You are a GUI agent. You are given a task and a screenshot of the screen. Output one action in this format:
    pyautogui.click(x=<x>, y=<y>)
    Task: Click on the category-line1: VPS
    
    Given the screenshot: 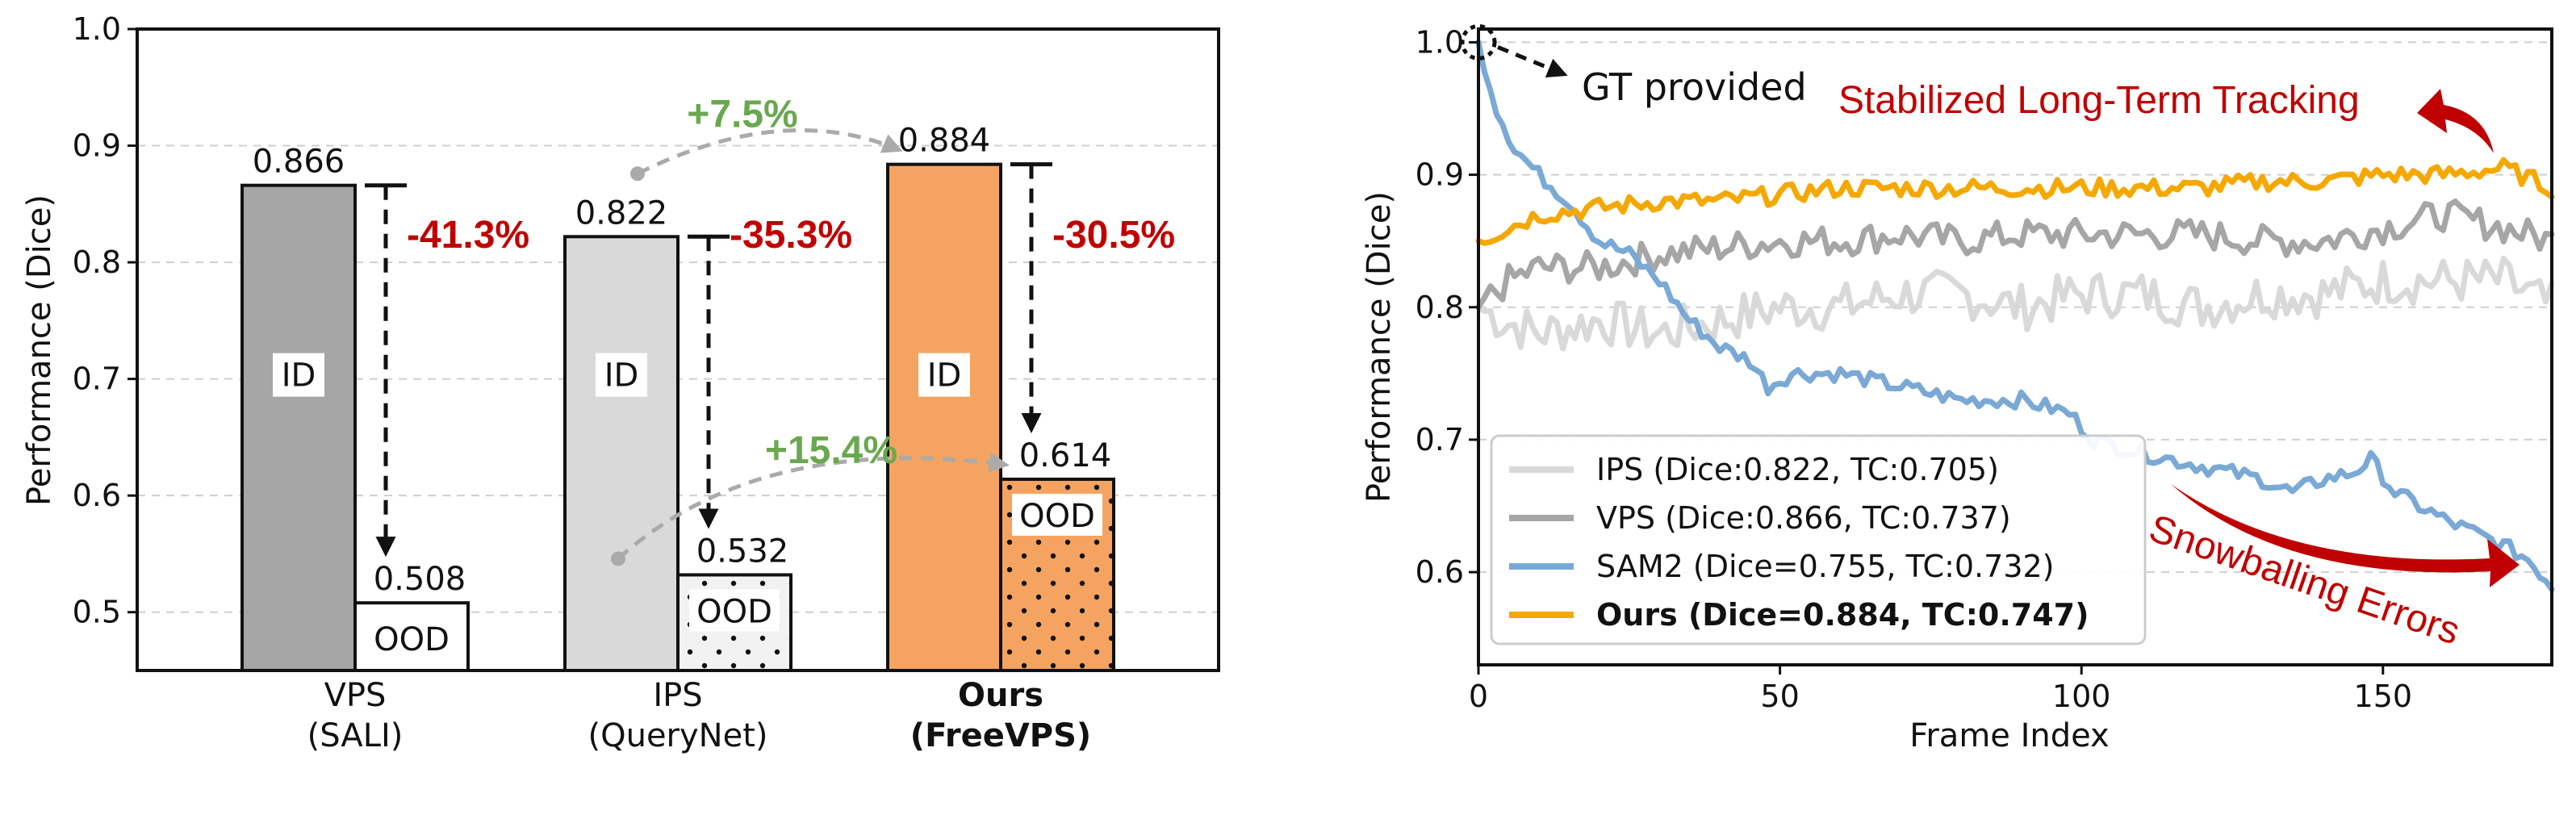 What is the action you would take?
    pyautogui.click(x=355, y=695)
    